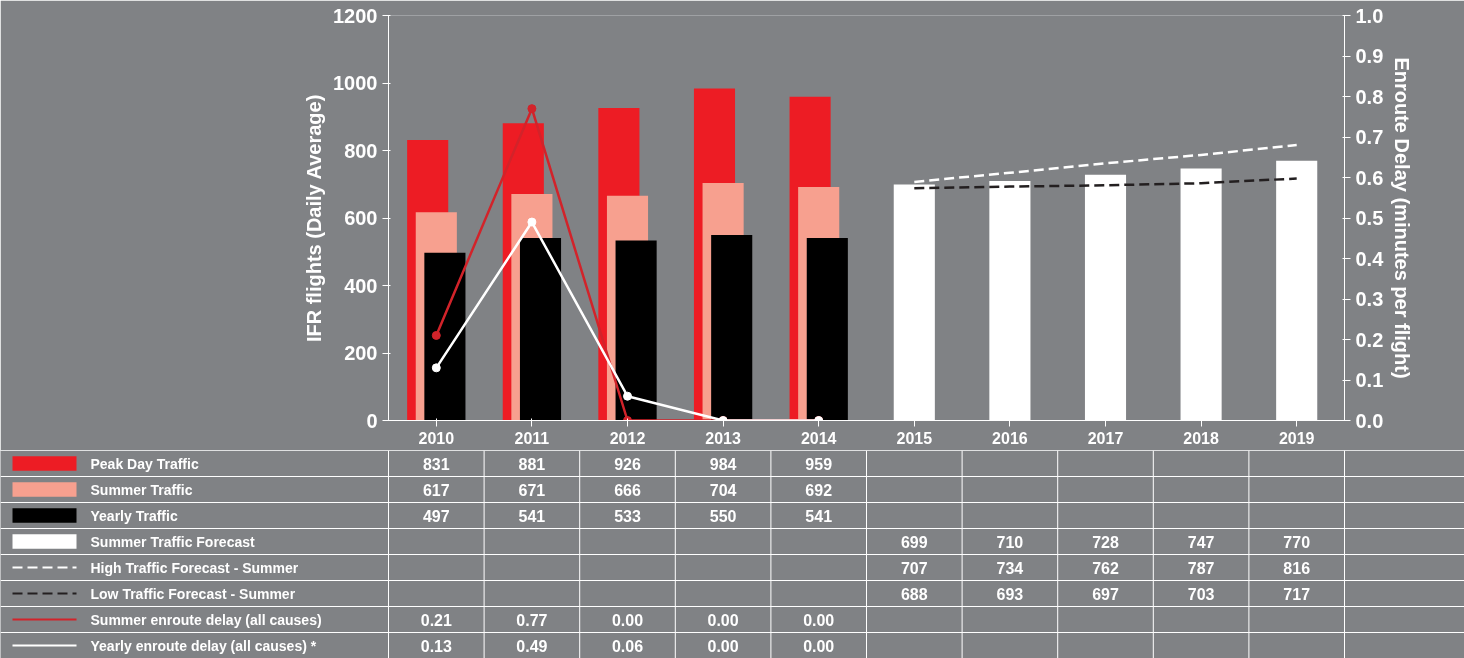 This screenshot has height=658, width=1464. Describe the element at coordinates (436, 464) in the screenshot. I see `data-label: 831` at that location.